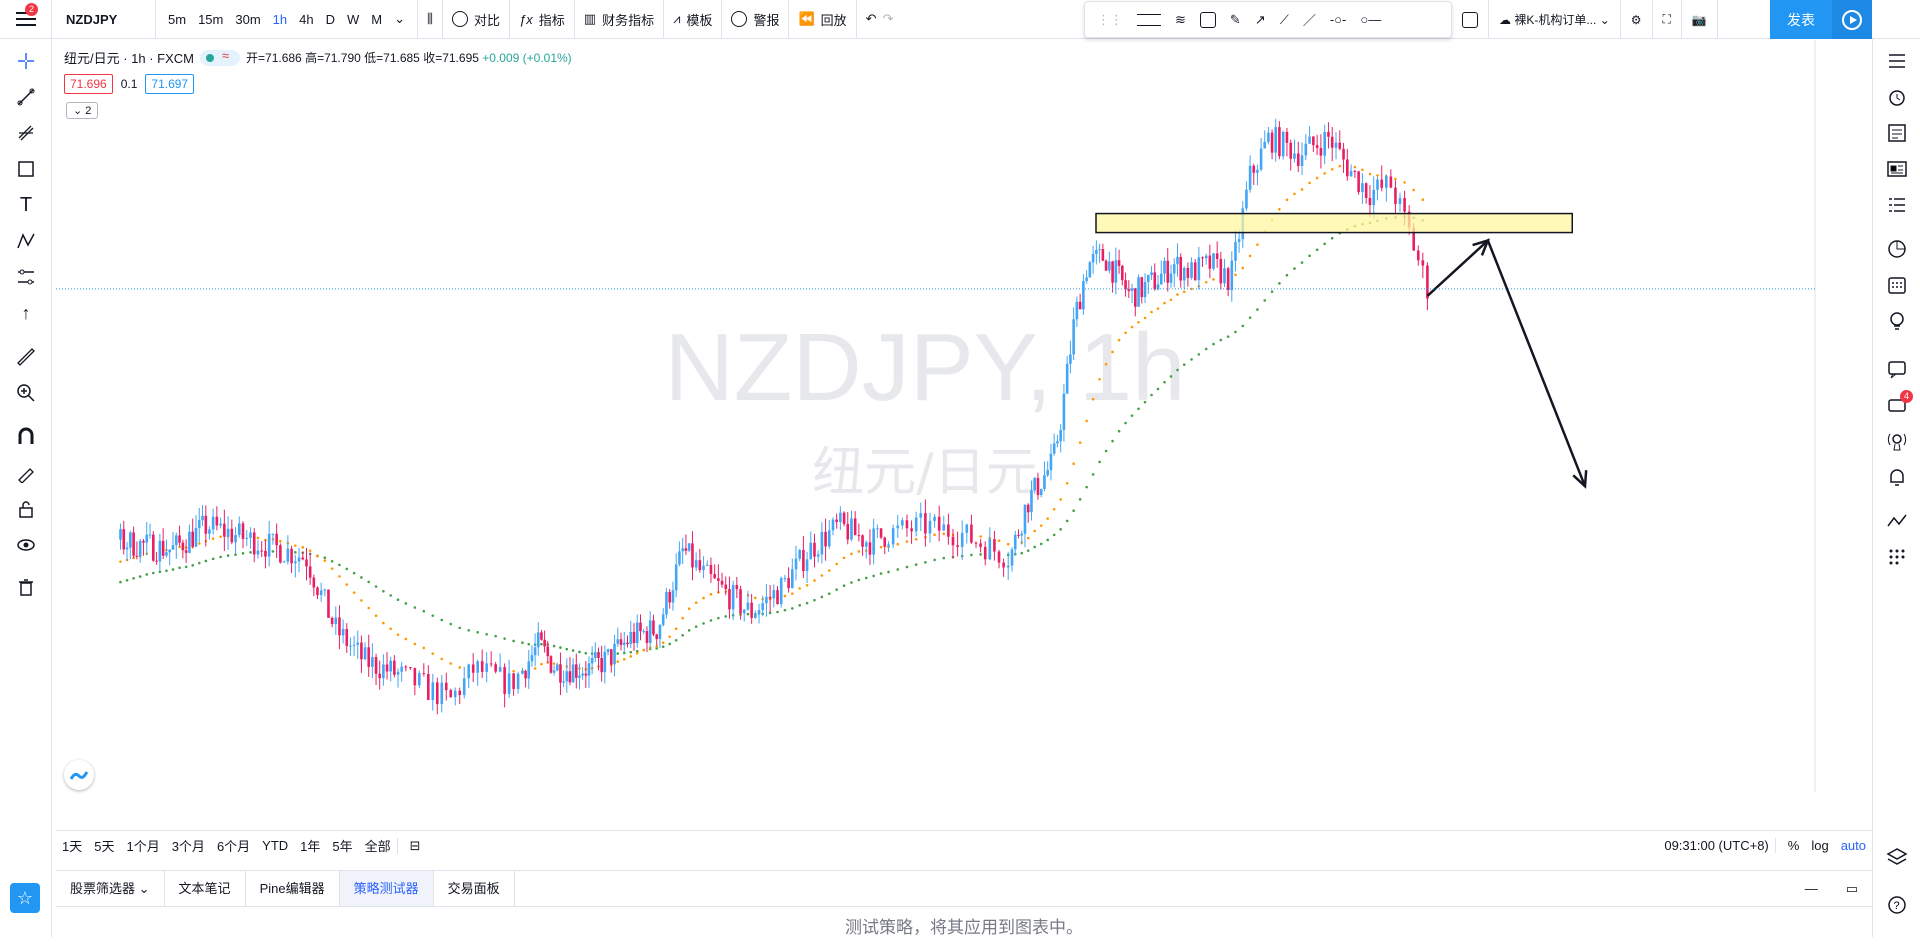 The image size is (1920, 949). What do you see at coordinates (1897, 61) in the screenshot?
I see `watchlist-icon` at bounding box center [1897, 61].